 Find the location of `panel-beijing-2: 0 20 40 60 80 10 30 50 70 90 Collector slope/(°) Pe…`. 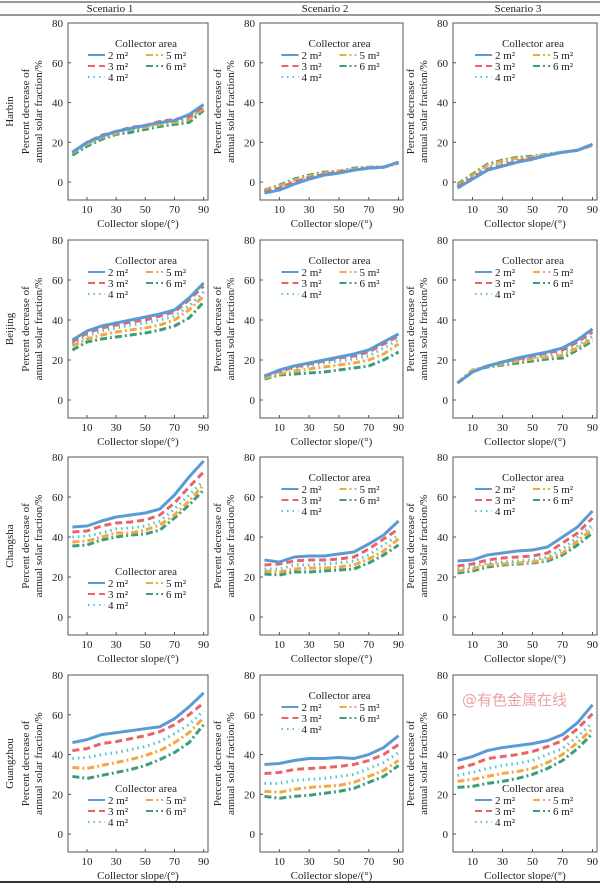

panel-beijing-2: 0 20 40 60 80 10 30 50 70 90 Collector slope/(°) Pe… is located at coordinates (308, 341).